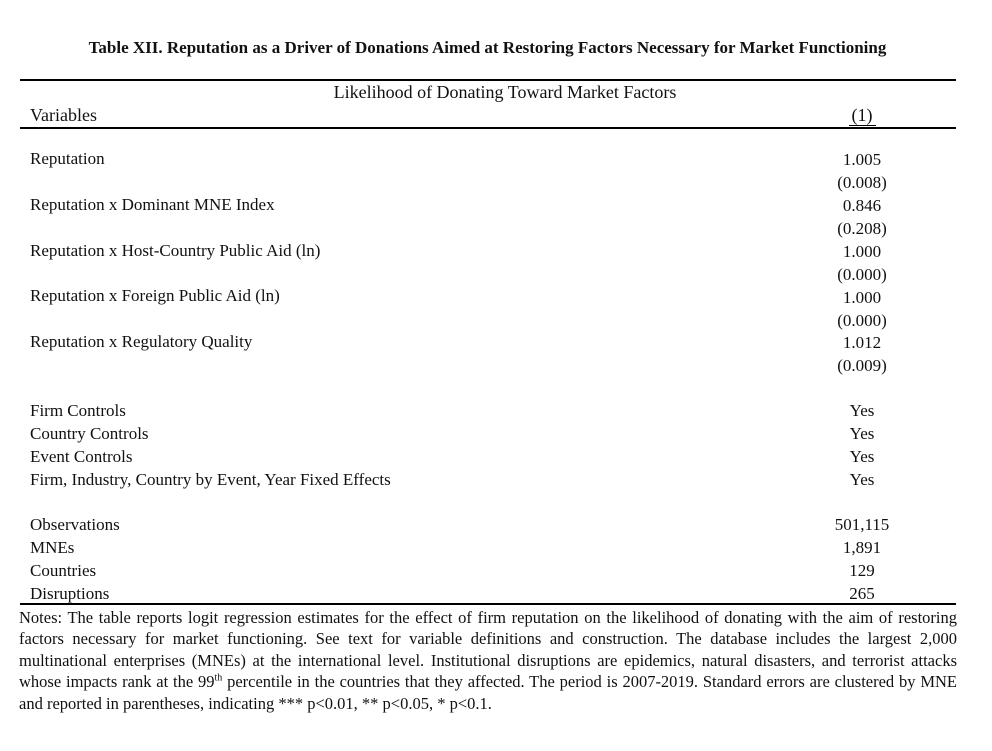 The height and width of the screenshot is (751, 992). What do you see at coordinates (70, 593) in the screenshot?
I see `stat-label-disruptions: Disruptions` at bounding box center [70, 593].